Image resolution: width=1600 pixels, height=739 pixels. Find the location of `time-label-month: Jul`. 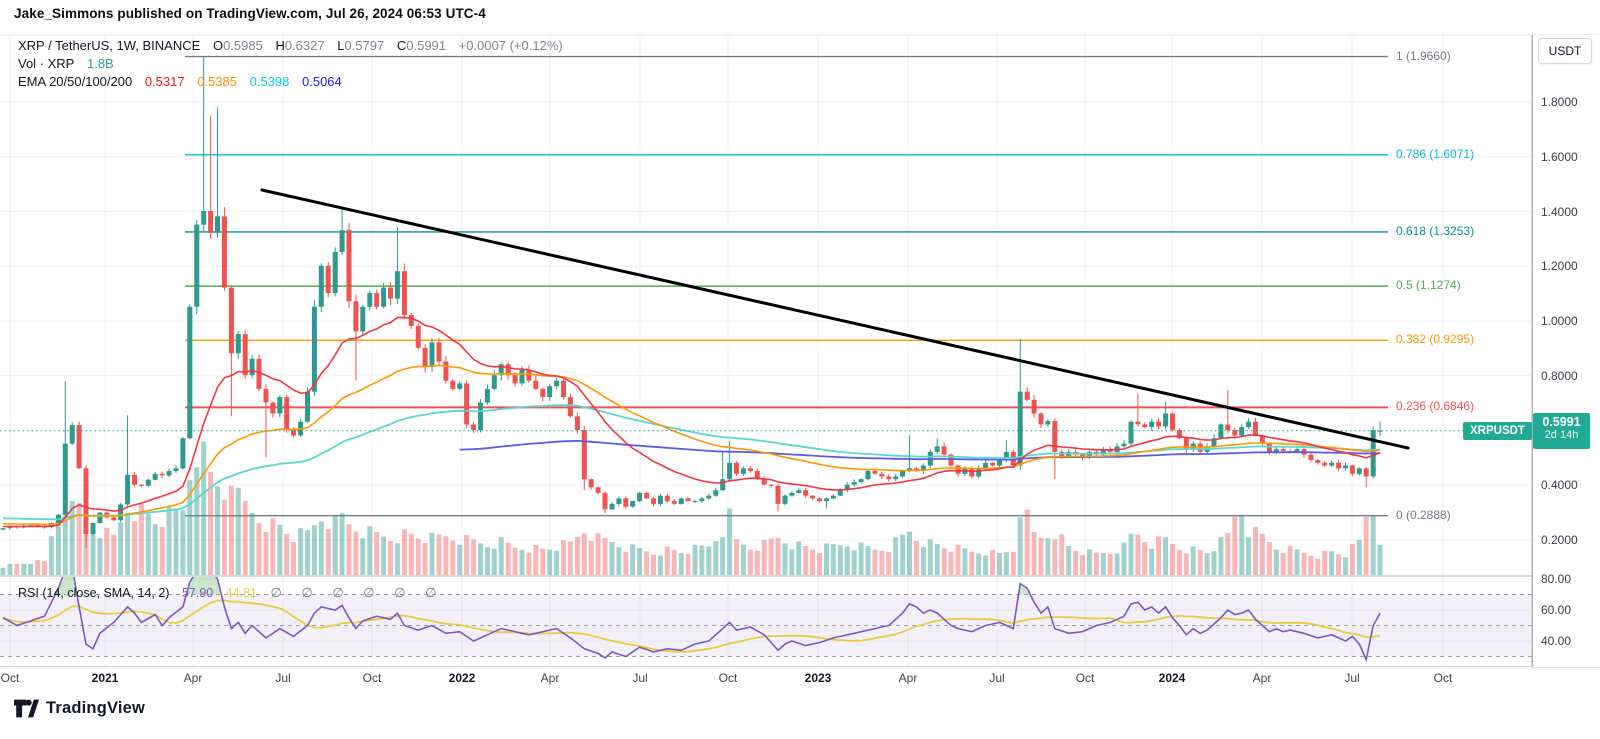

time-label-month: Jul is located at coordinates (1352, 678).